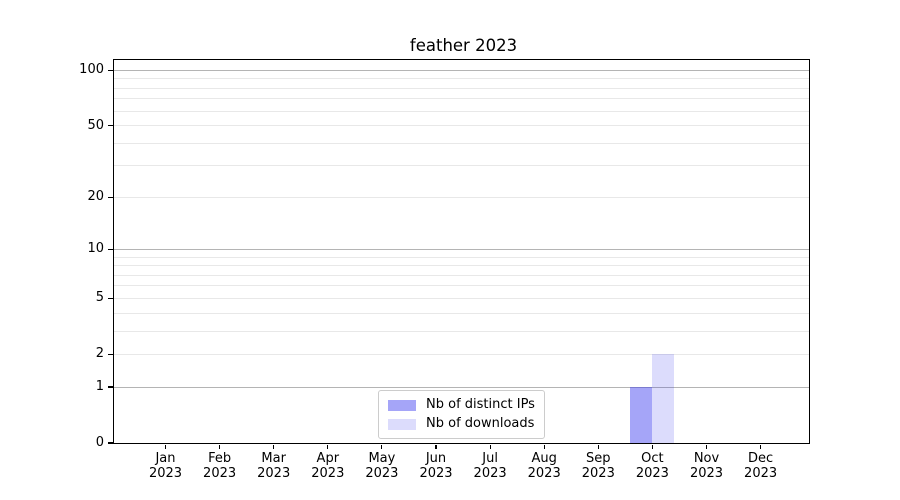 Image resolution: width=900 pixels, height=500 pixels. What do you see at coordinates (663, 398) in the screenshot?
I see `bar-downloads` at bounding box center [663, 398].